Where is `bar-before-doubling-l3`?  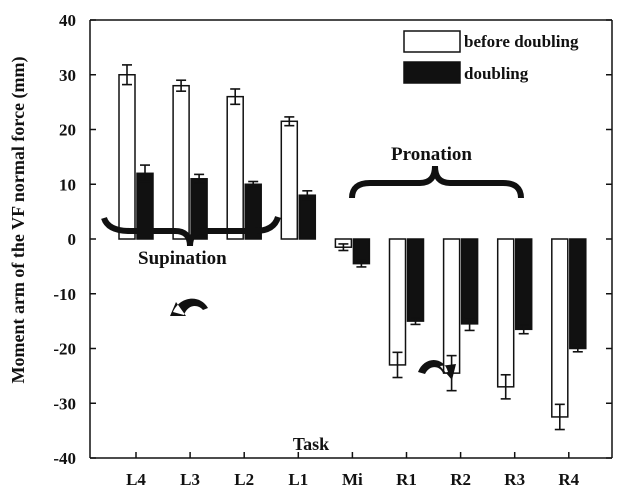
bar-before-doubling-l3 is located at coordinates (181, 162).